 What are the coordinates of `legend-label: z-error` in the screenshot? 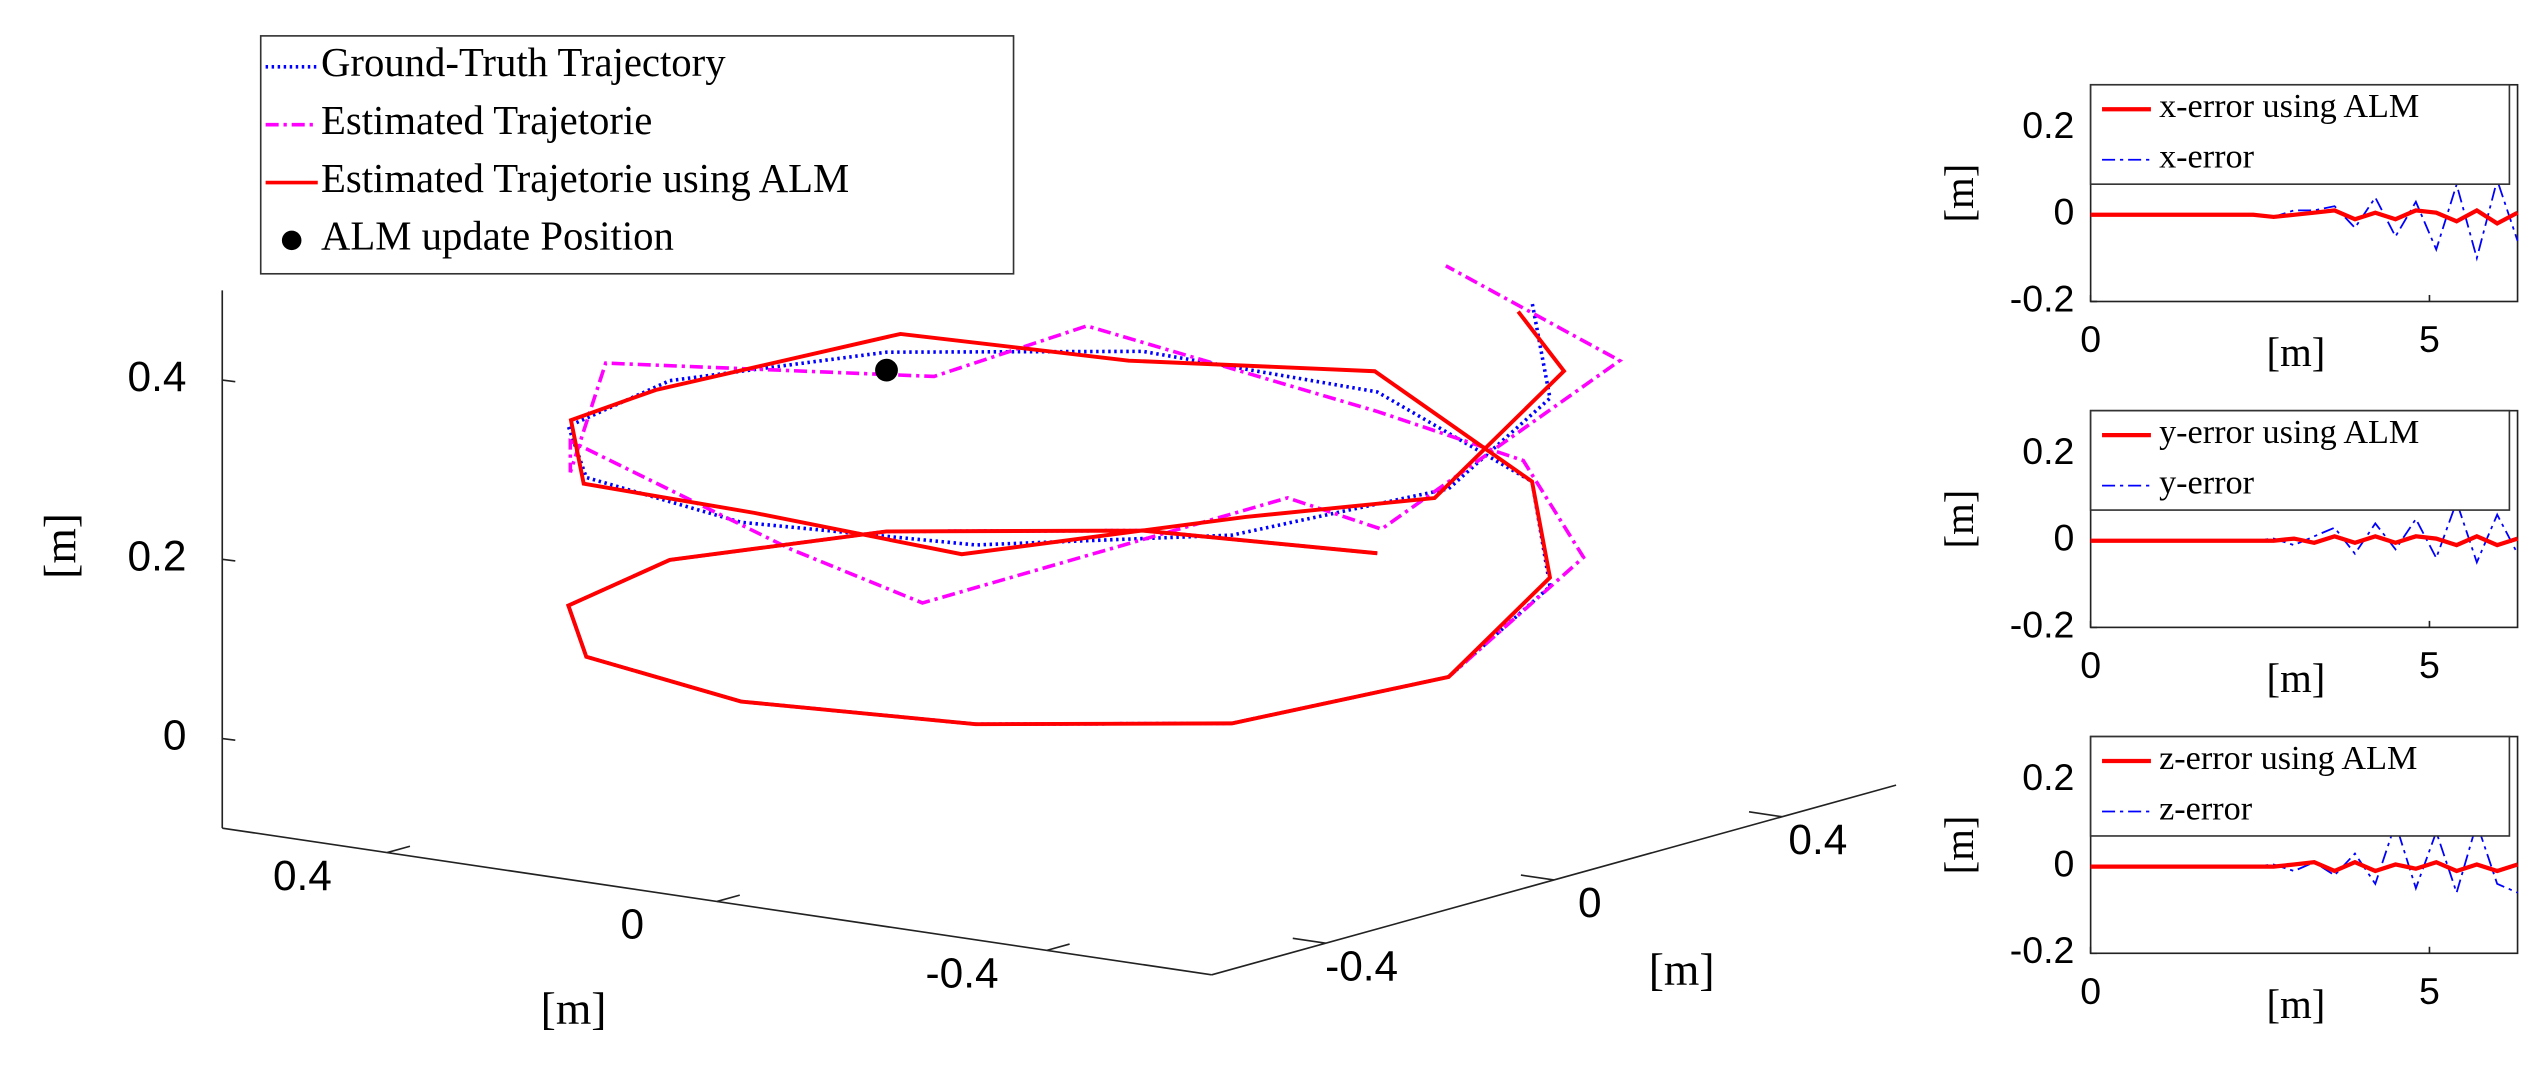 It's located at (2206, 808).